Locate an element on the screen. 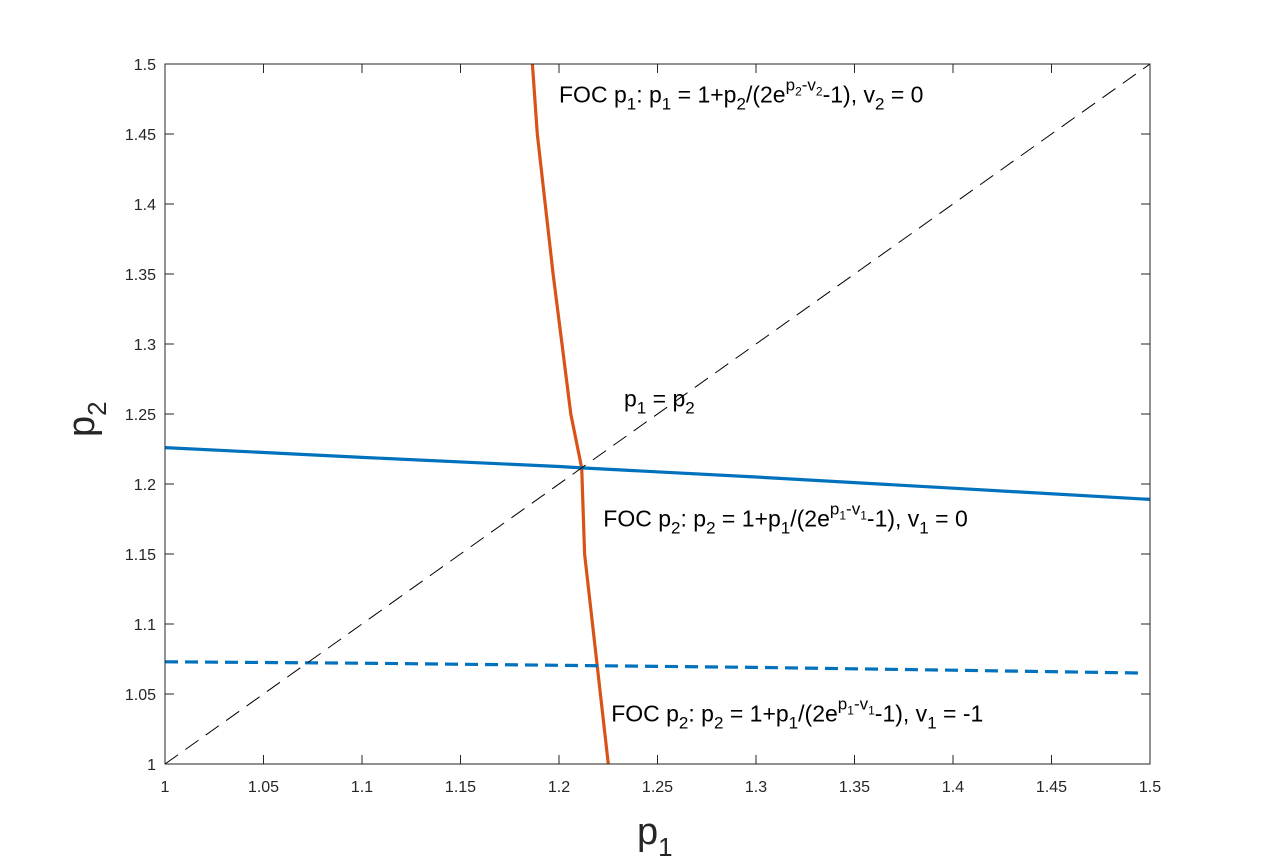 The image size is (1270, 858). annotation-foc-p2b-text-3: = 1+p is located at coordinates (755, 713).